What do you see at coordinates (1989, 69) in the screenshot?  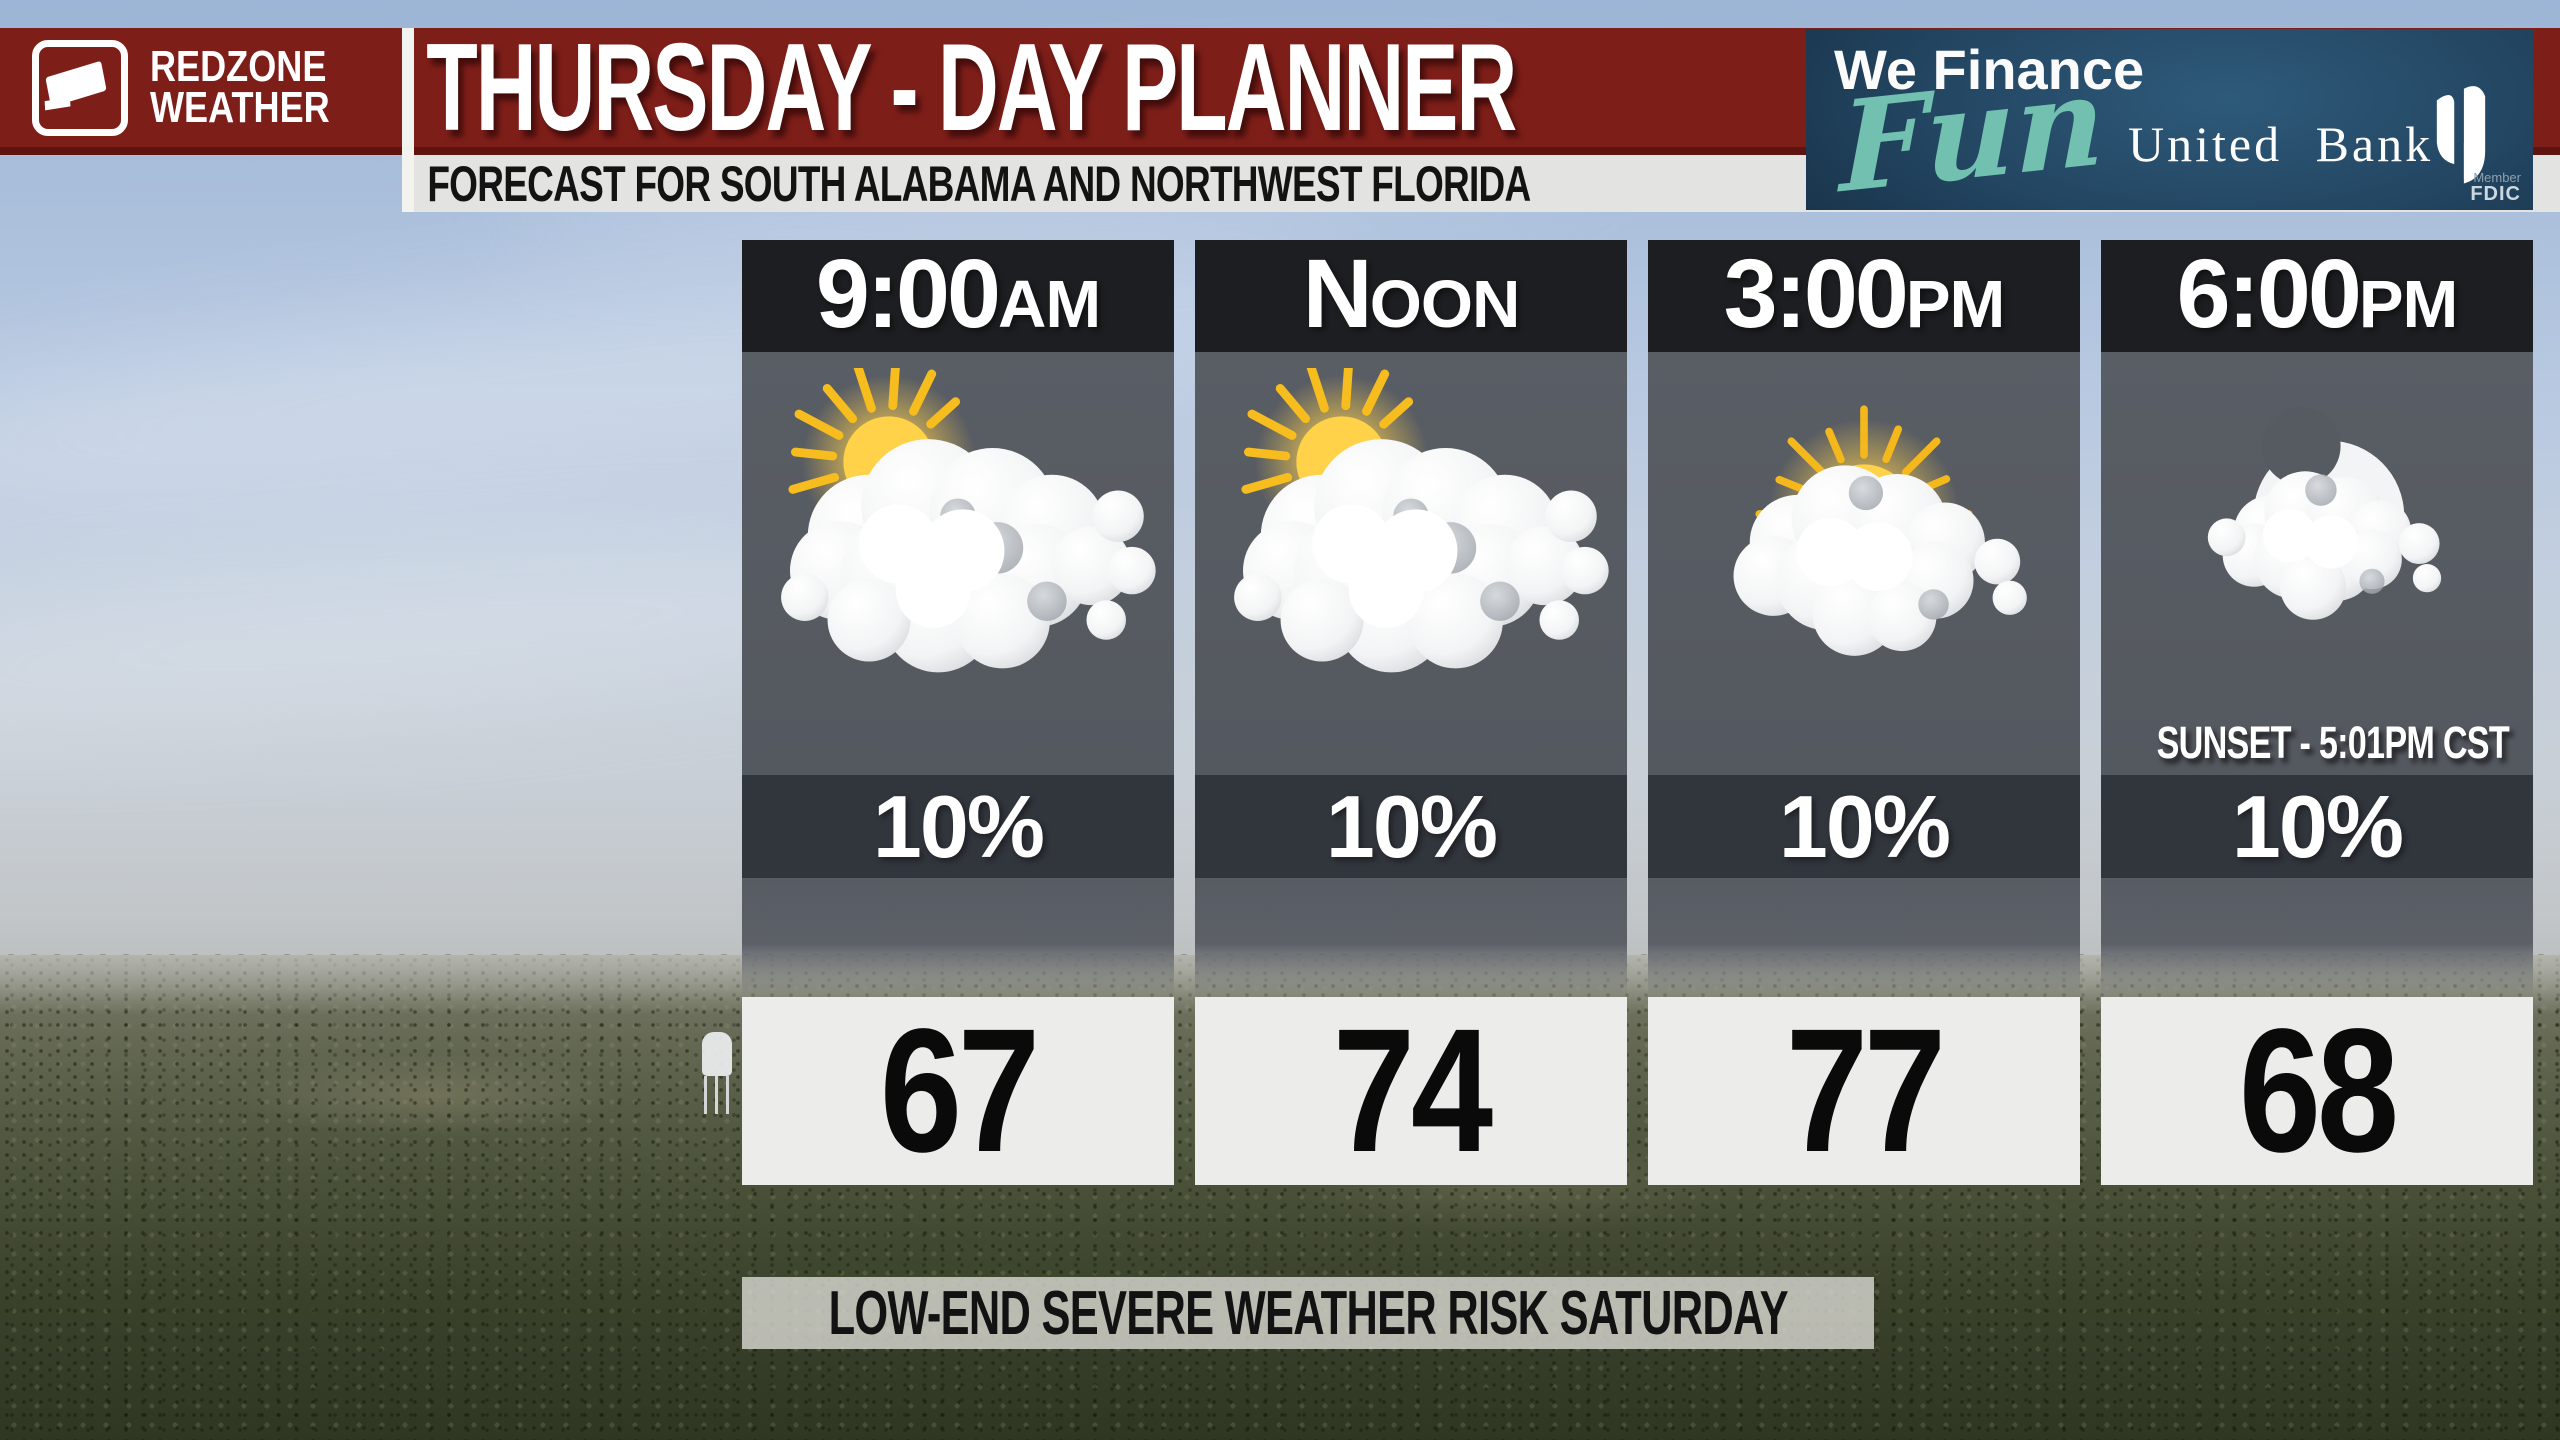 I see `sponsor-tagline: We Finance` at bounding box center [1989, 69].